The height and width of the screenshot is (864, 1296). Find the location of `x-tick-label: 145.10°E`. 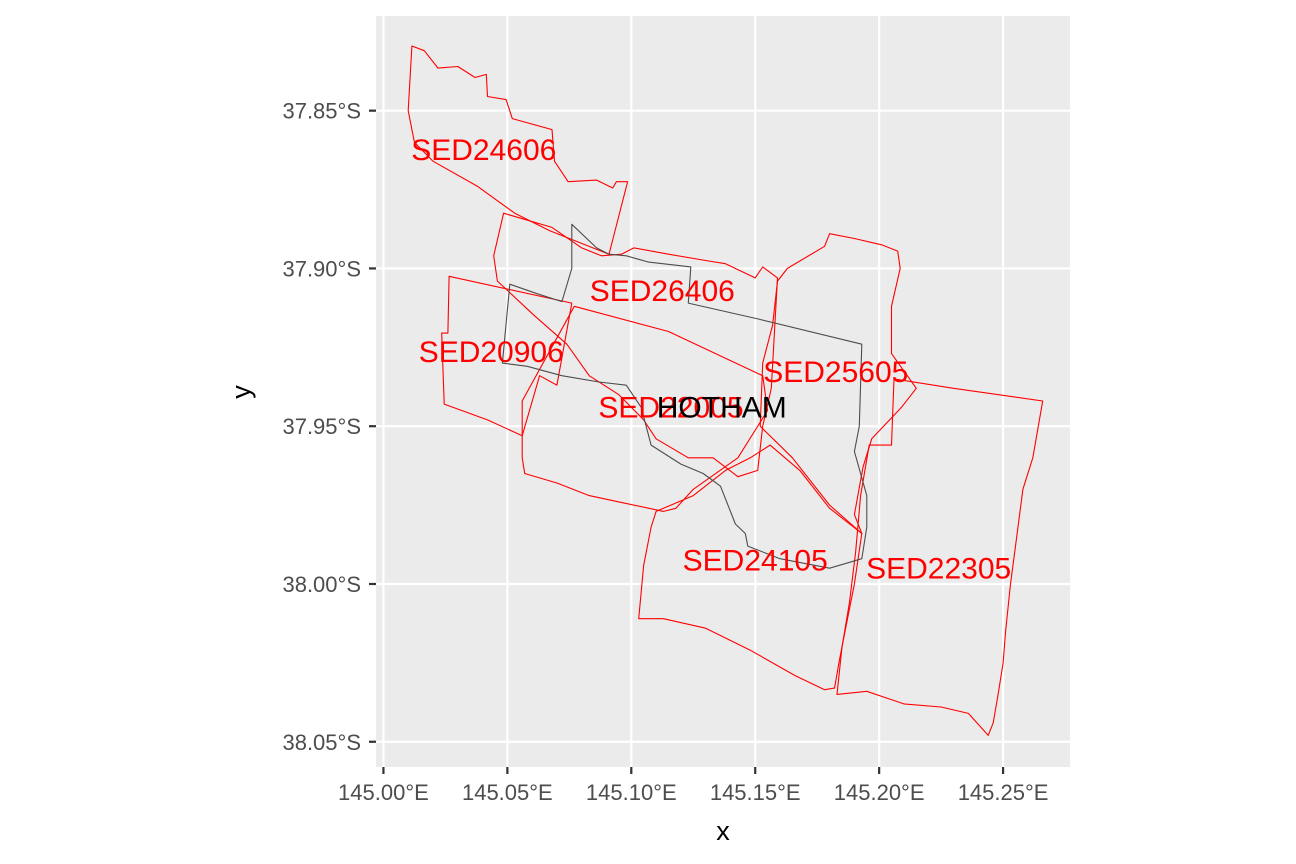

x-tick-label: 145.10°E is located at coordinates (631, 792).